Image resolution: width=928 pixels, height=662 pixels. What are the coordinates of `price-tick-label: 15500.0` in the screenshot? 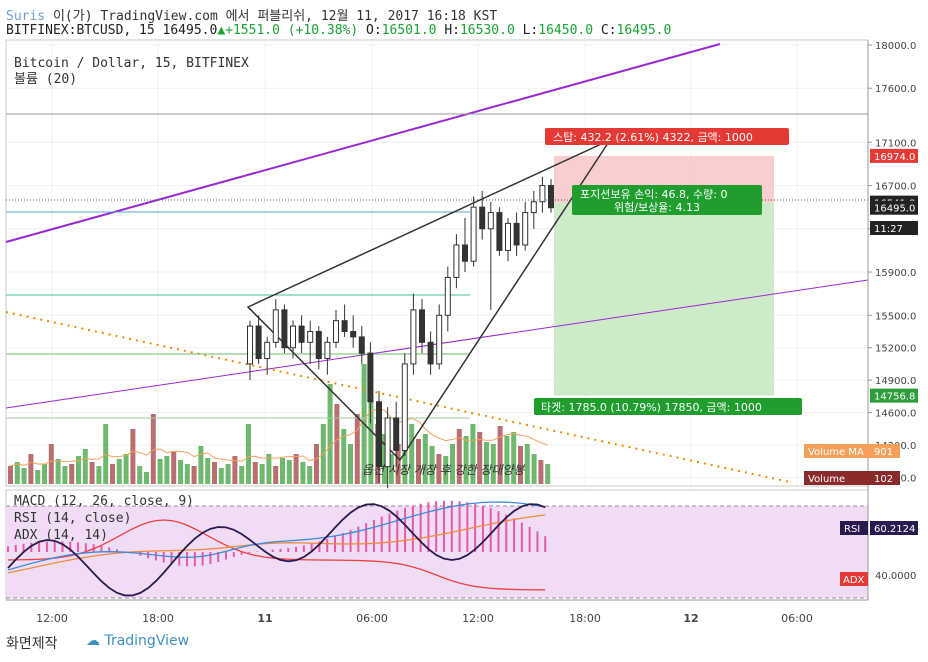 It's located at (895, 316).